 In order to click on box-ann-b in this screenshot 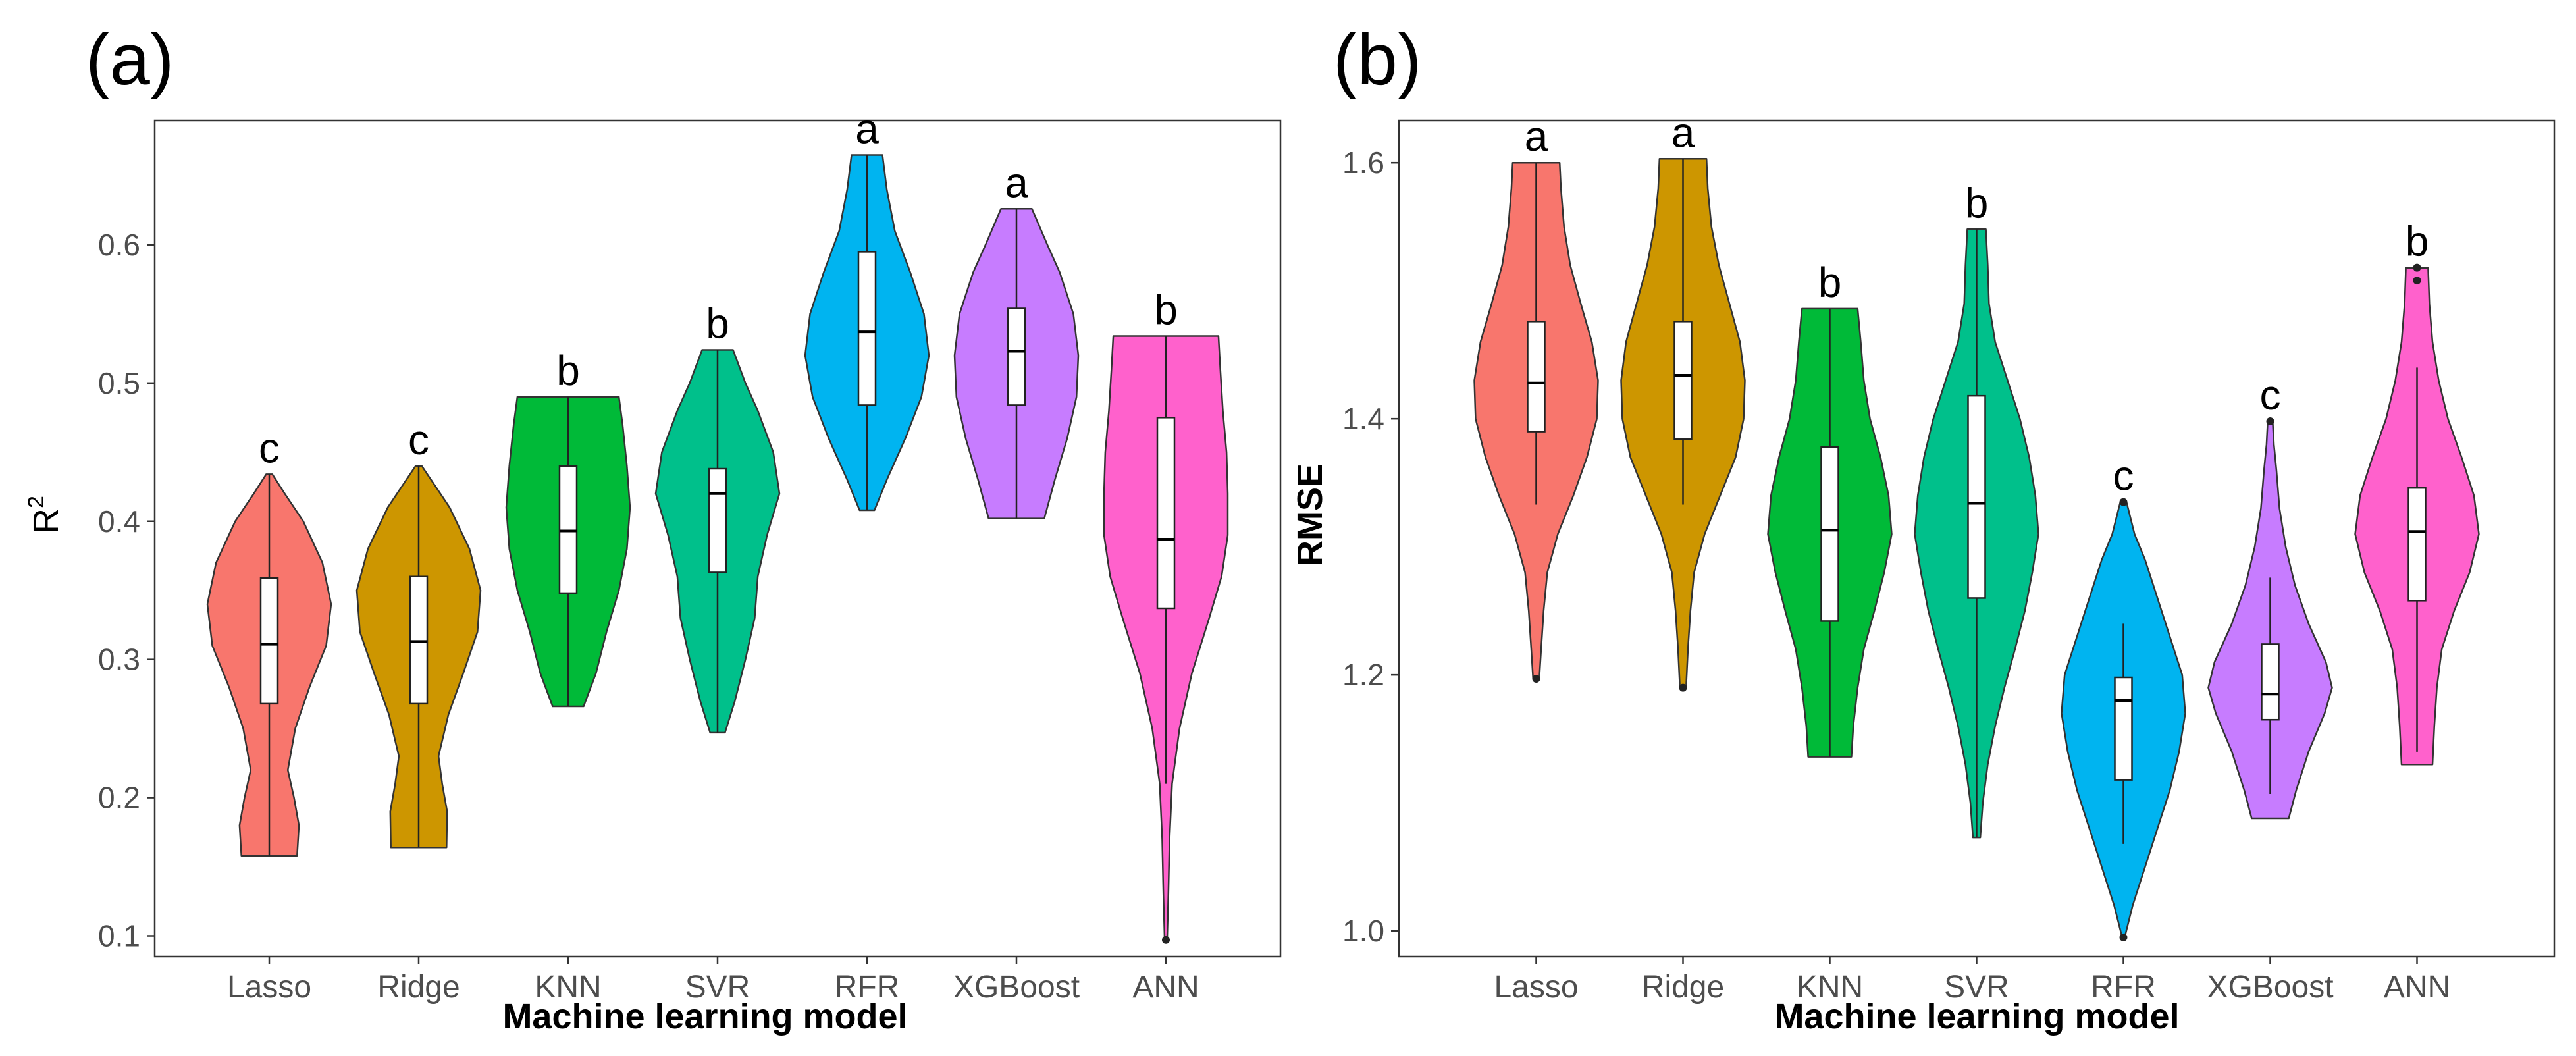, I will do `click(2417, 544)`.